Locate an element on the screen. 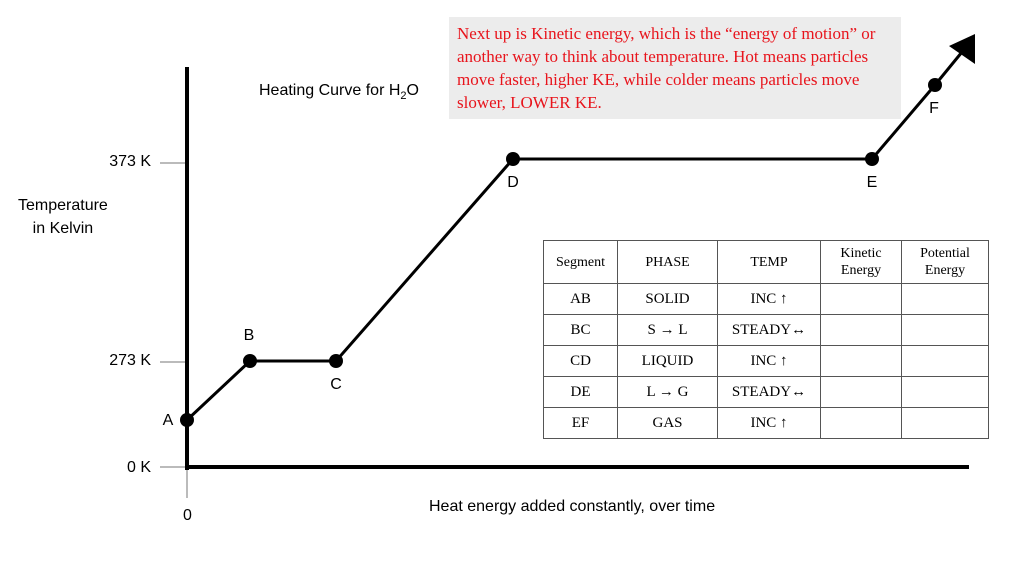  header-segment: Segment is located at coordinates (580, 262).